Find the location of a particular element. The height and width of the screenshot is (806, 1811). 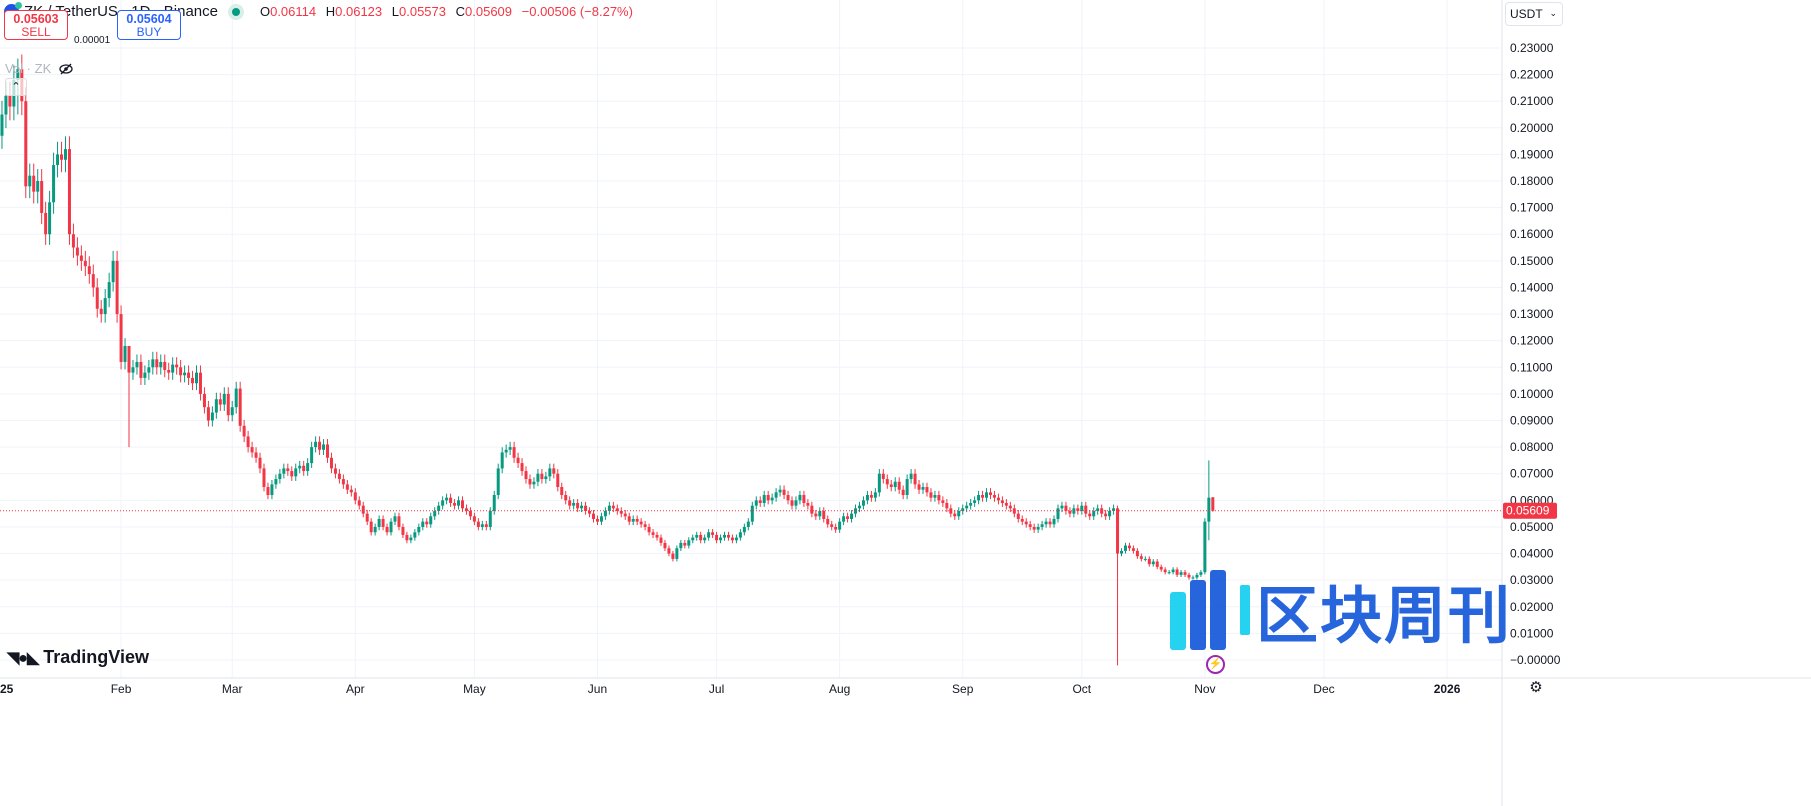

y-tick-label: 0.02000 is located at coordinates (1532, 607).